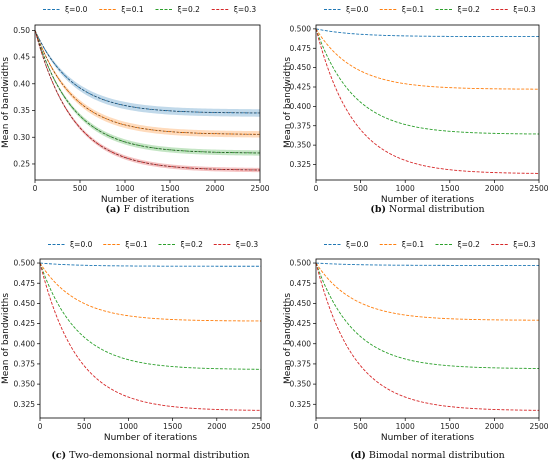 This screenshot has width=550, height=466. What do you see at coordinates (427, 209) in the screenshot?
I see `panel-caption: (b) Normal distribution` at bounding box center [427, 209].